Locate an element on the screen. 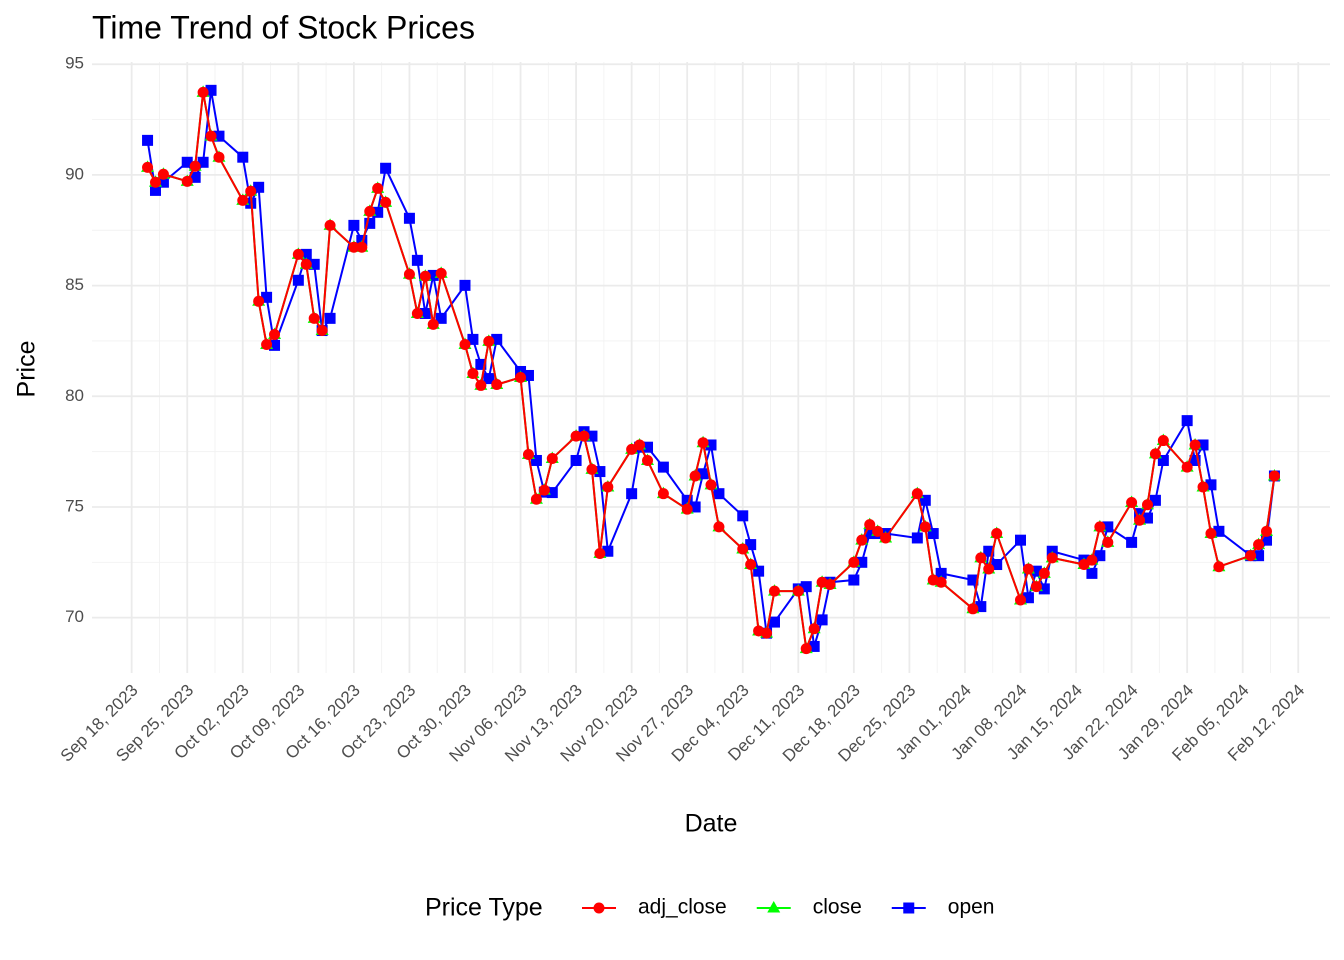 This screenshot has height=960, width=1344. y-tick-label: 75 is located at coordinates (74, 505).